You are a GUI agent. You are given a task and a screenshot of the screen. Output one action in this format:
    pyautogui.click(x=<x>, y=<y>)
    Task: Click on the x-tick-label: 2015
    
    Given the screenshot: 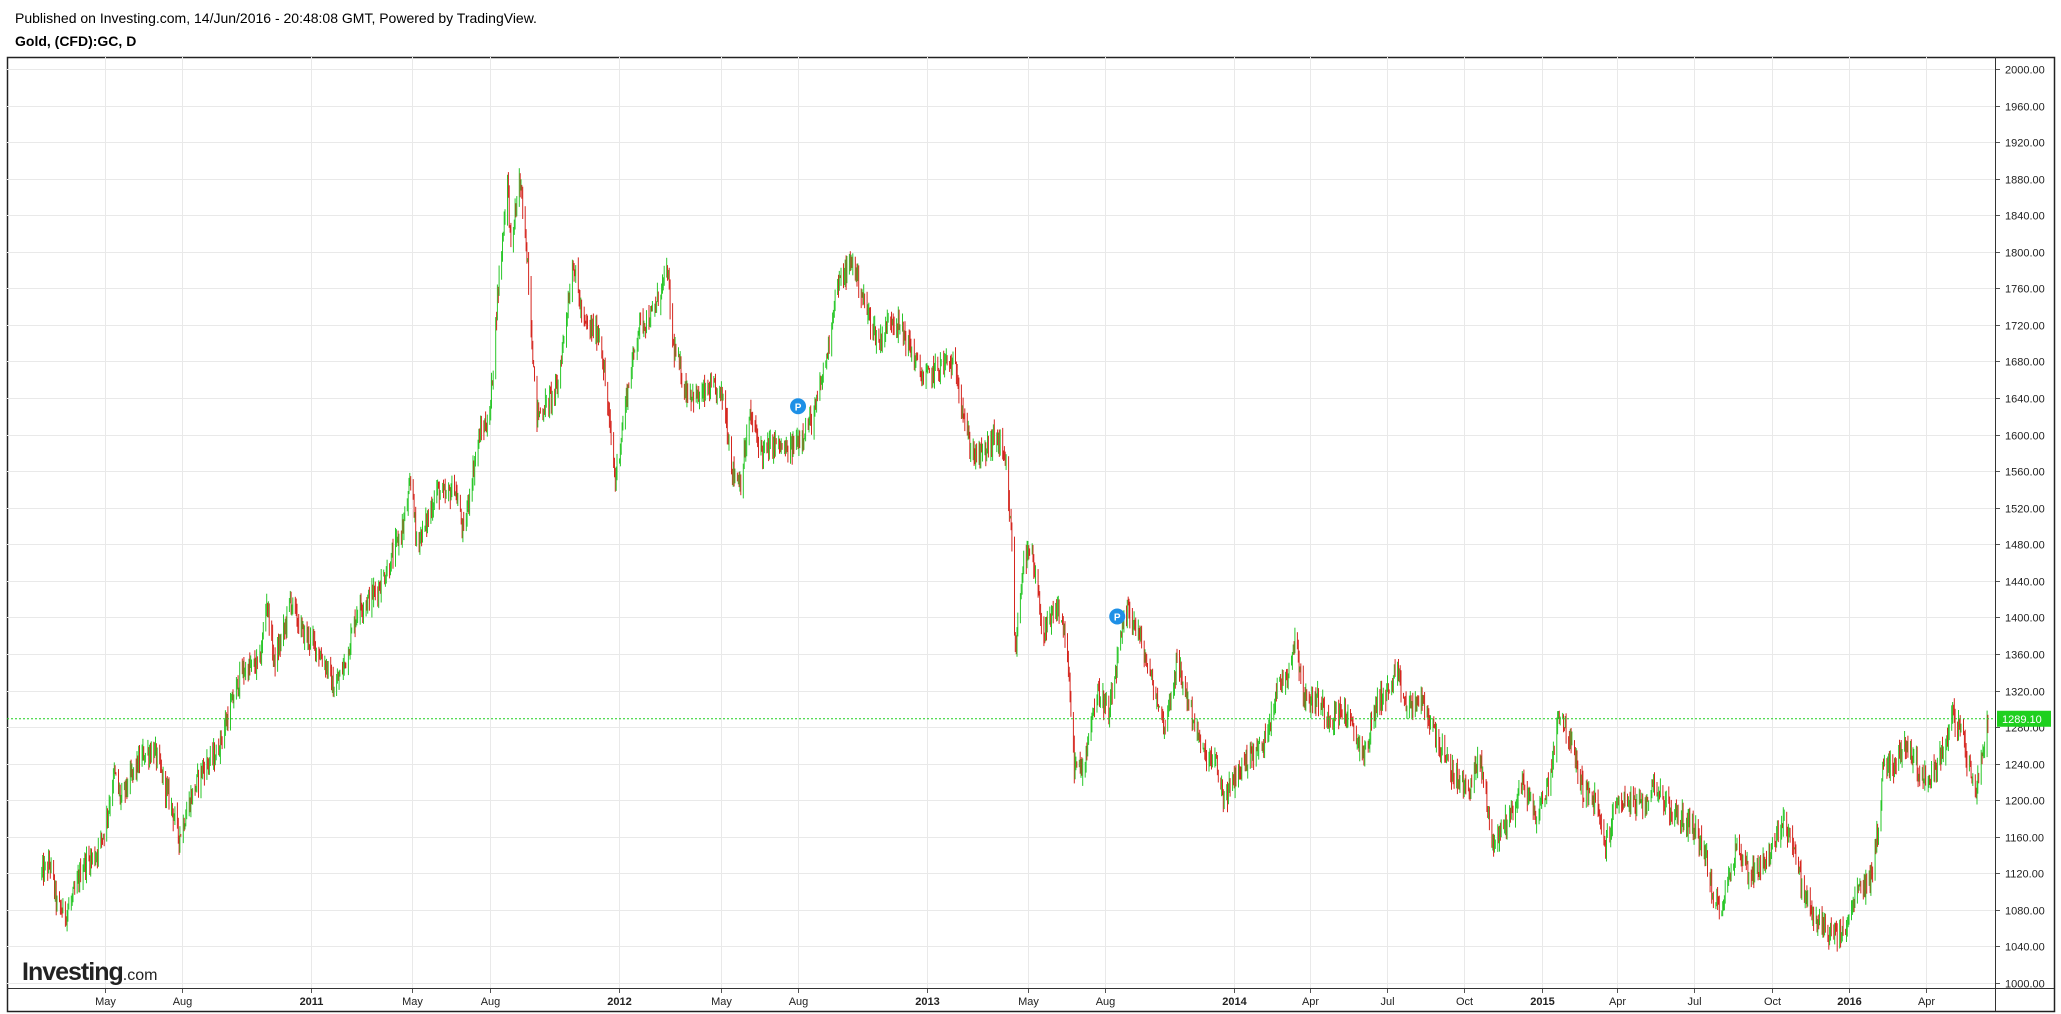 What is the action you would take?
    pyautogui.click(x=1542, y=1002)
    